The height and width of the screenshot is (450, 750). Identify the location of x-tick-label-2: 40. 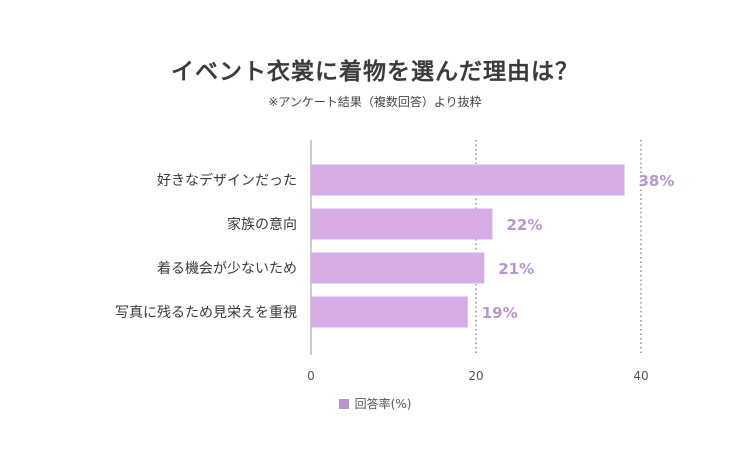
(640, 376).